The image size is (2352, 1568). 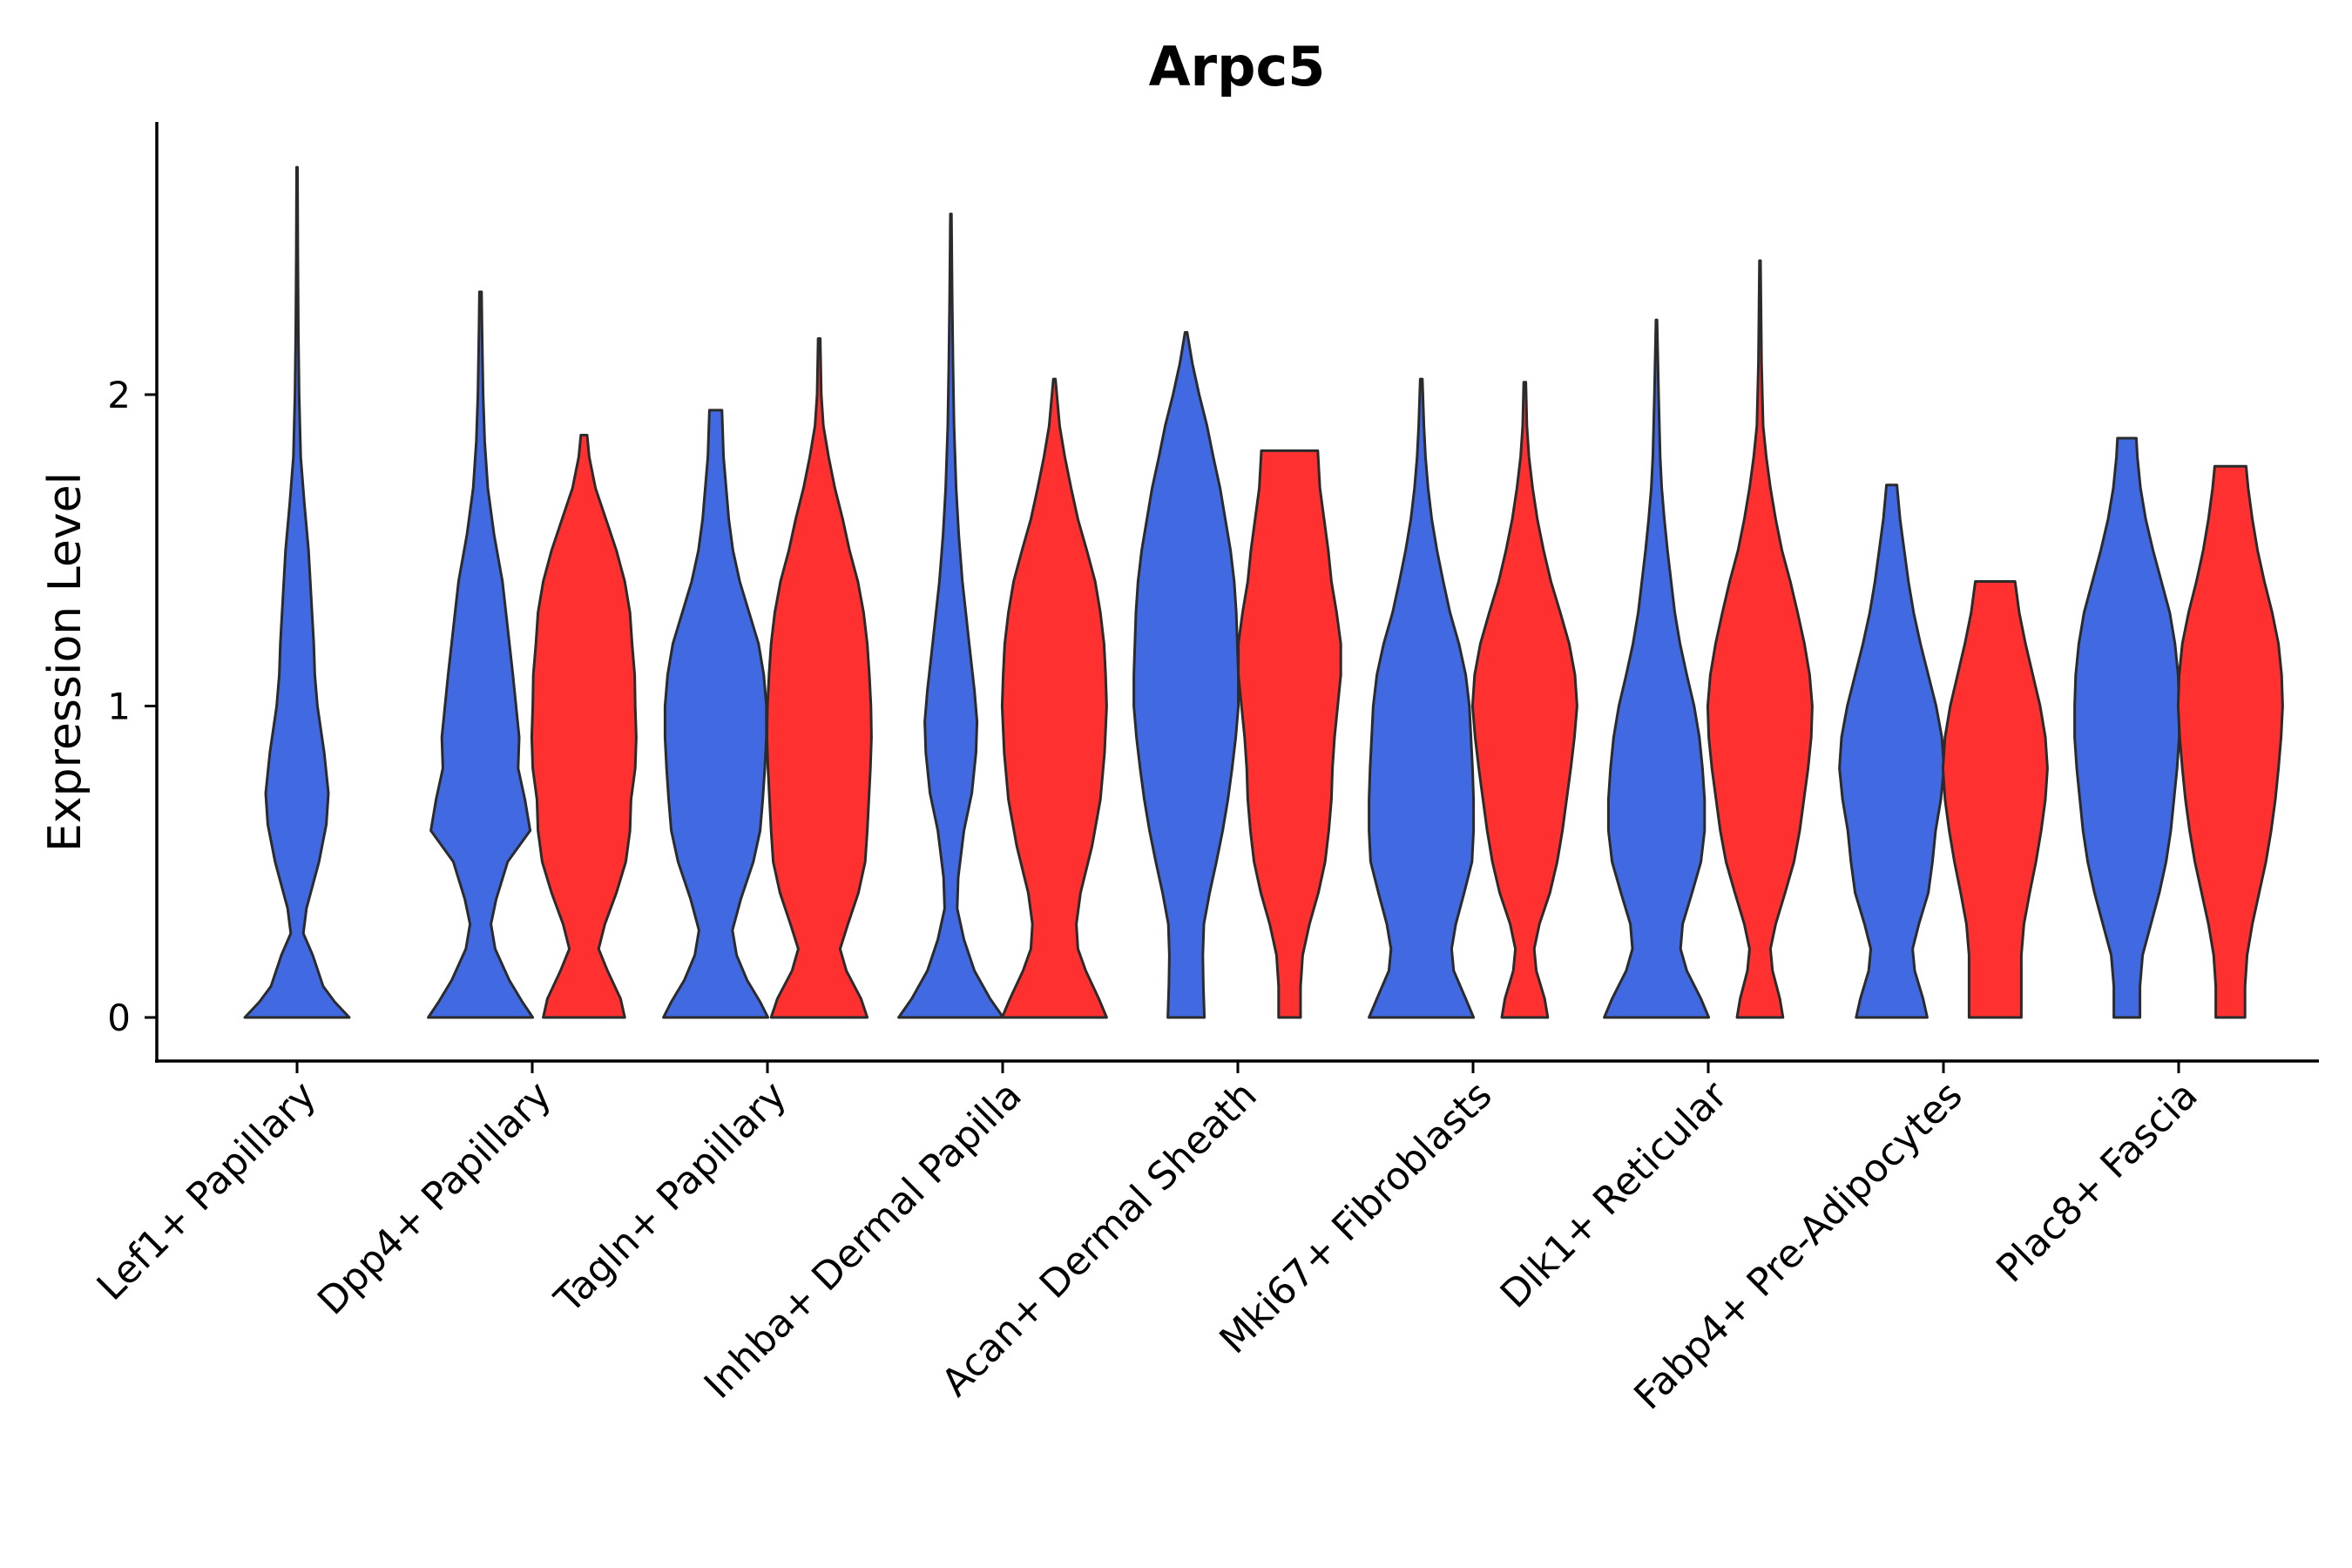 I want to click on violin-dpp4-papillary-group1, so click(x=481, y=654).